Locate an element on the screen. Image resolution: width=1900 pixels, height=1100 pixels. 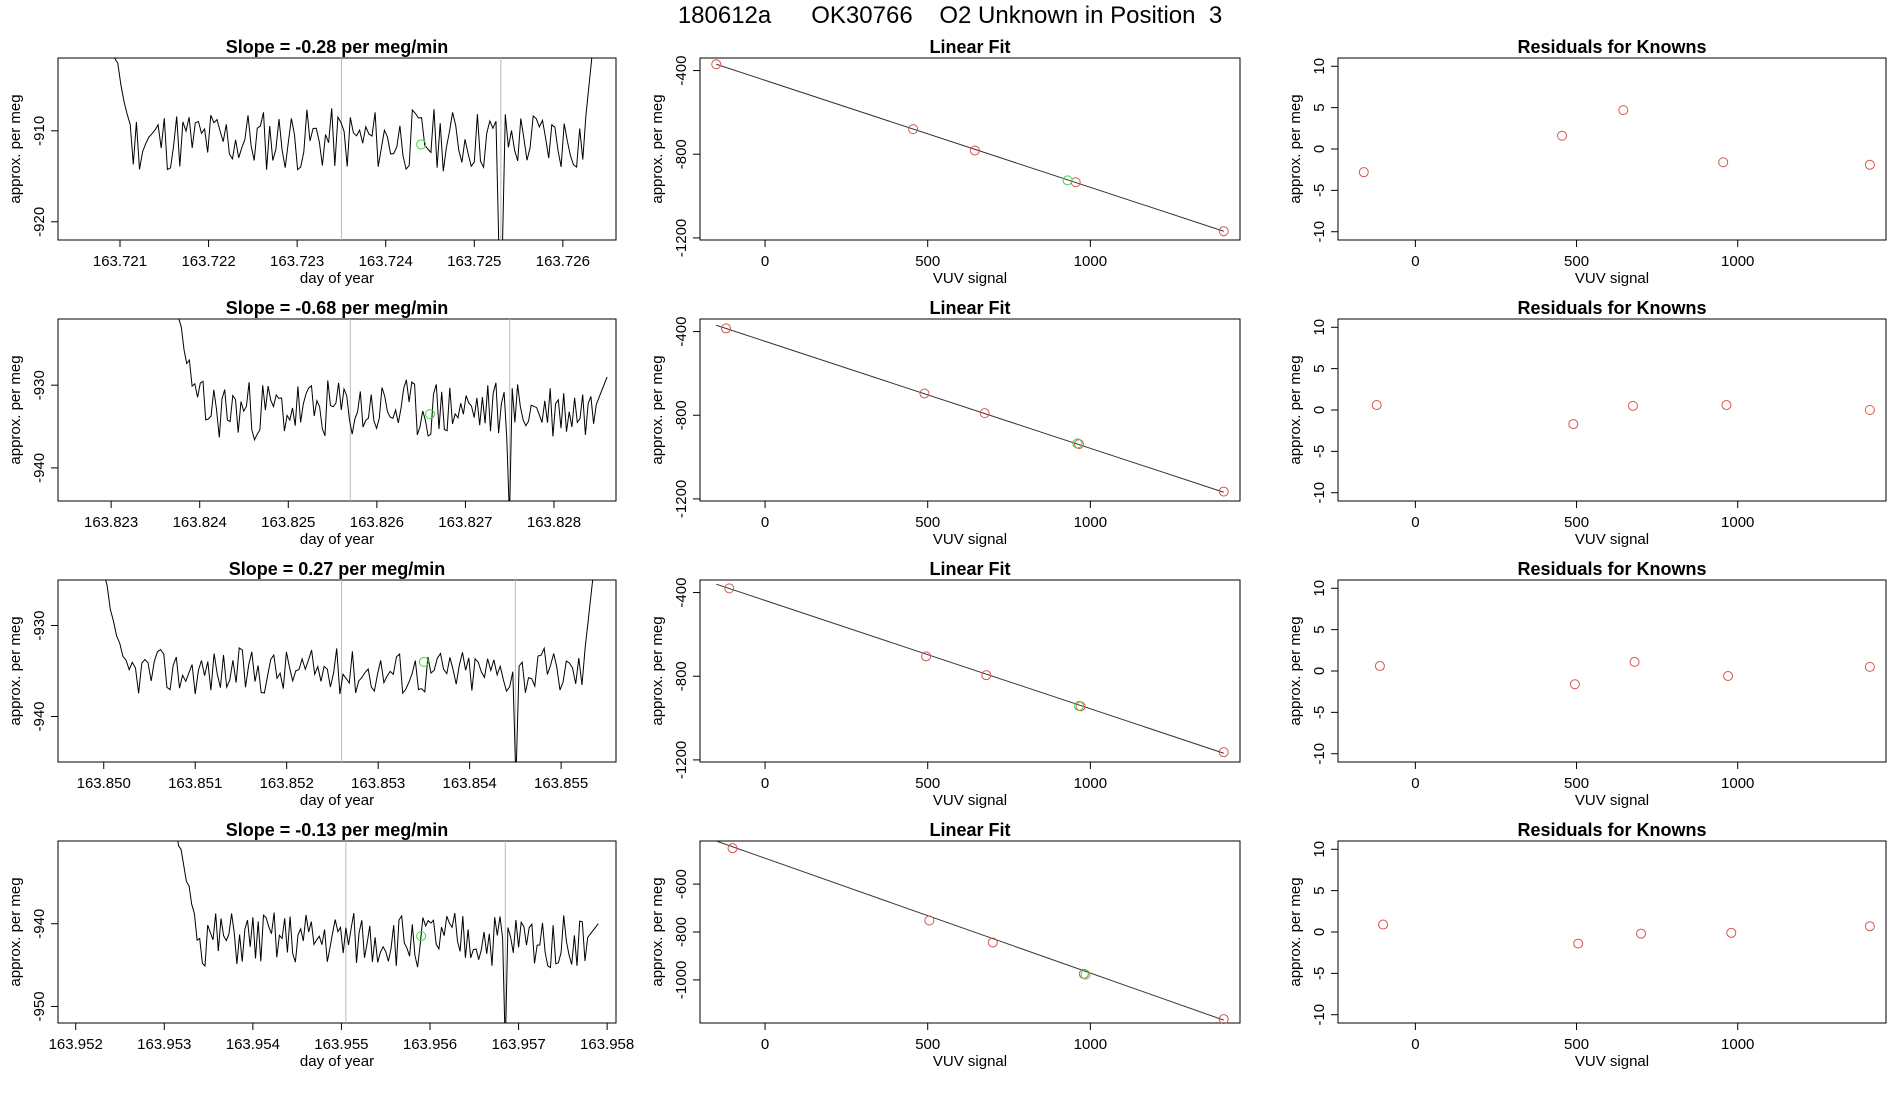
chart-7-xtick-label: 163.853 is located at coordinates (378, 783).